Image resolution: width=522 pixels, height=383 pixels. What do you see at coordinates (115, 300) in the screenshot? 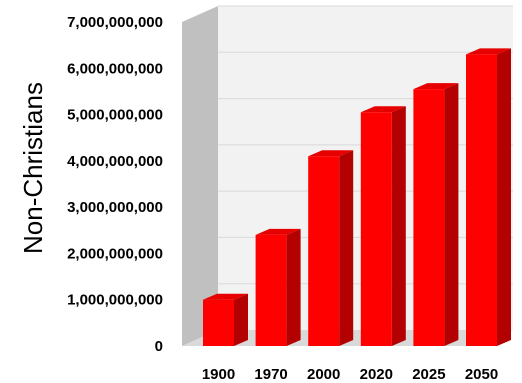
I see `y-tick-label: 1,000,000,000` at bounding box center [115, 300].